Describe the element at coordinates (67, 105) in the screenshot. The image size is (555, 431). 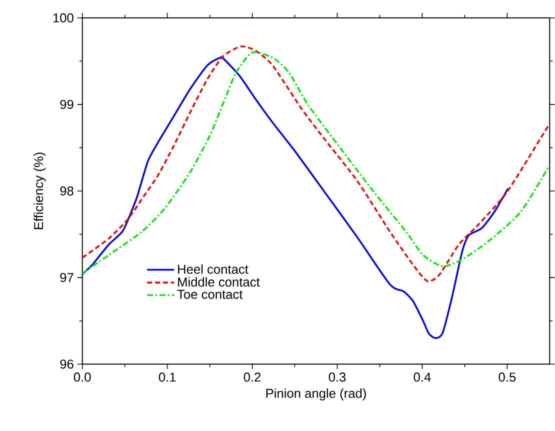
I see `y-tick-label: 99` at that location.